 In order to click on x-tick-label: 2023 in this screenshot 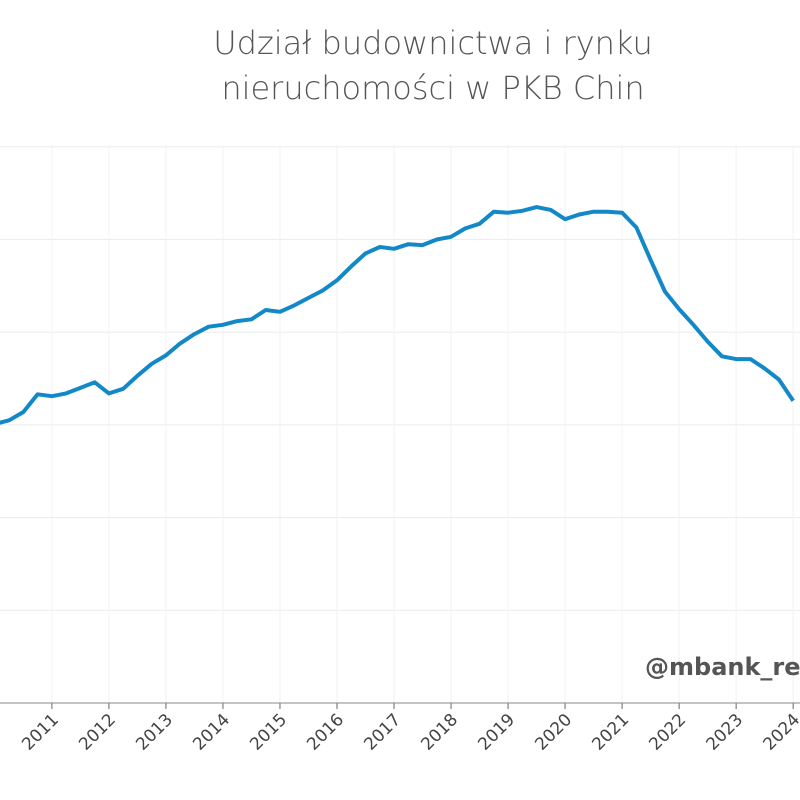, I will do `click(724, 732)`.